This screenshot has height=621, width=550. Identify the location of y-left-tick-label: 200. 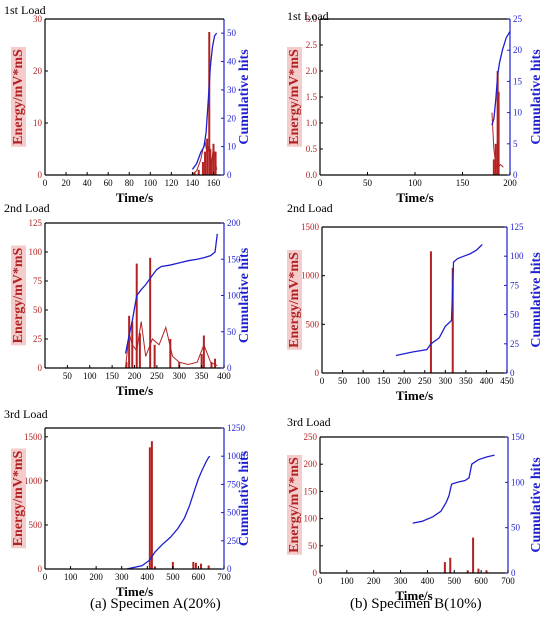
(311, 464).